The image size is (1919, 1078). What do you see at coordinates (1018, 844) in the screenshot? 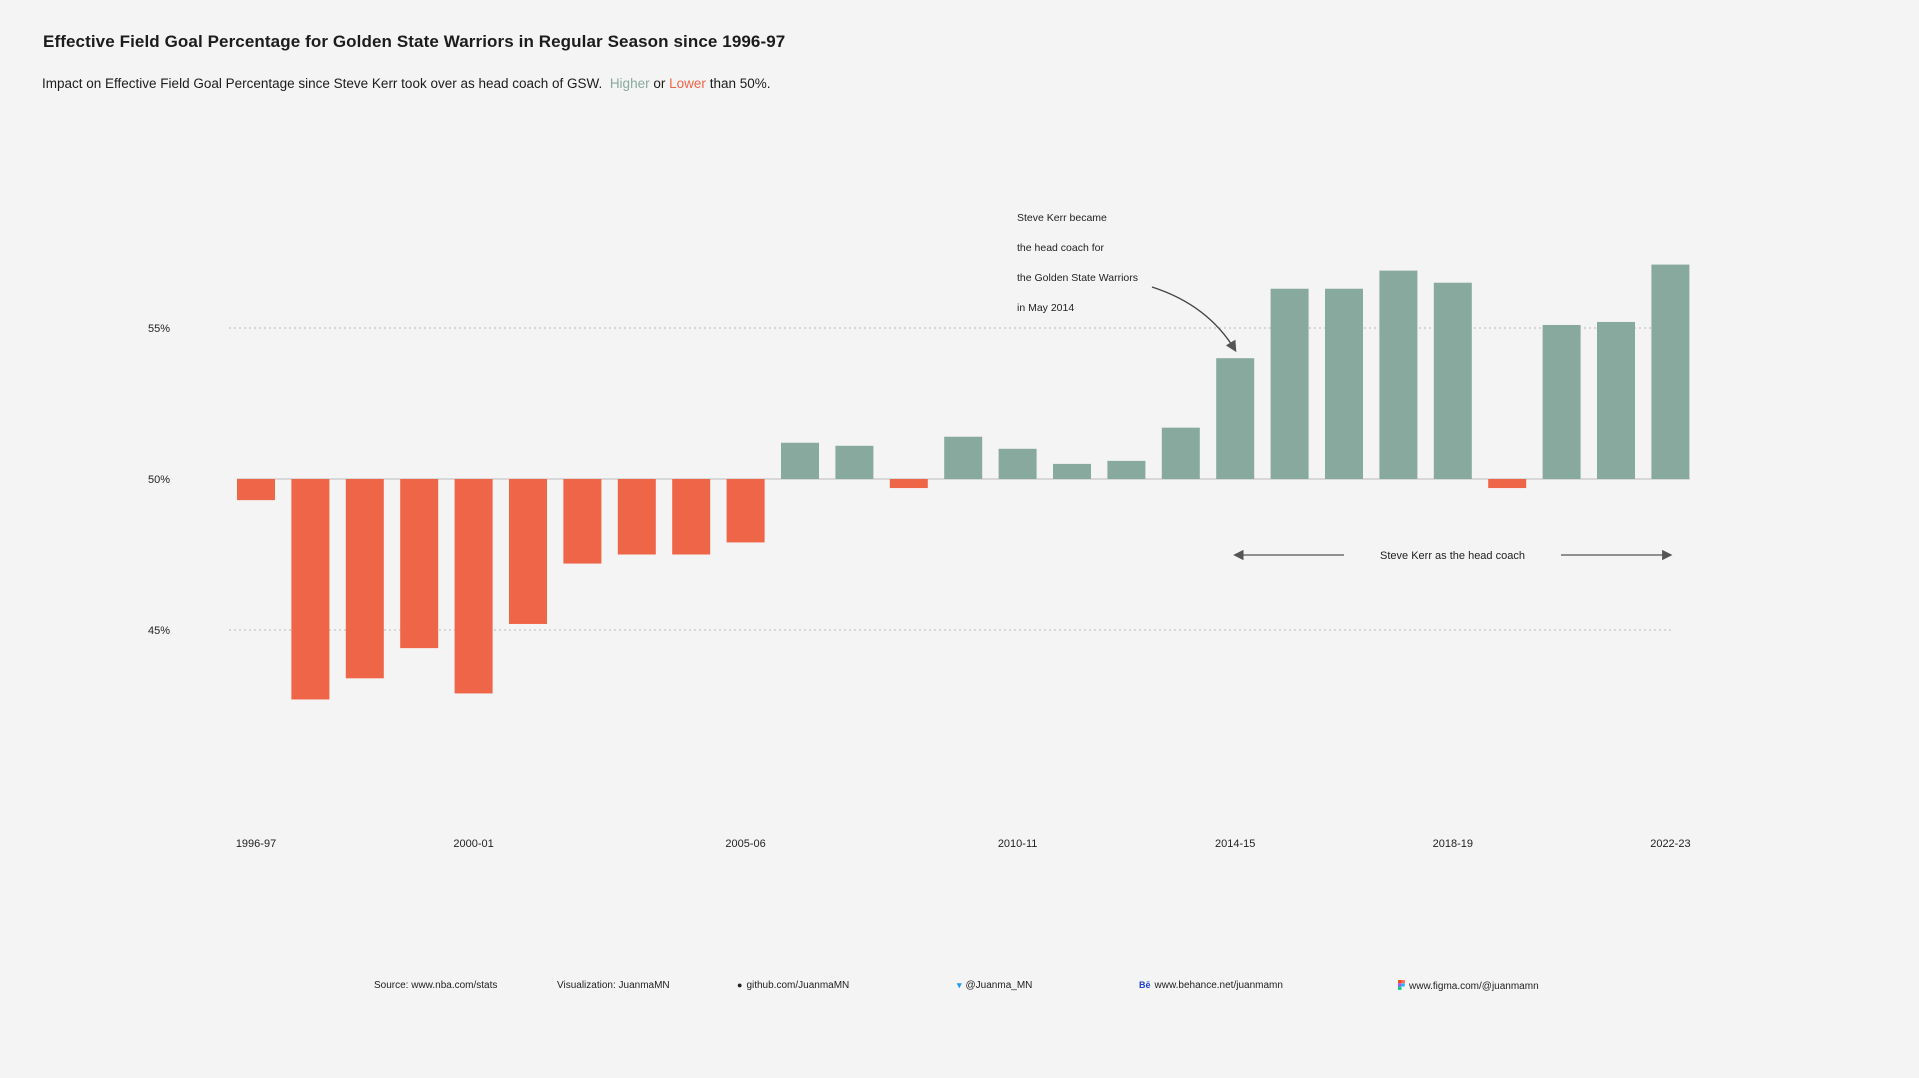
I see `x-tick-label: 2010-11` at bounding box center [1018, 844].